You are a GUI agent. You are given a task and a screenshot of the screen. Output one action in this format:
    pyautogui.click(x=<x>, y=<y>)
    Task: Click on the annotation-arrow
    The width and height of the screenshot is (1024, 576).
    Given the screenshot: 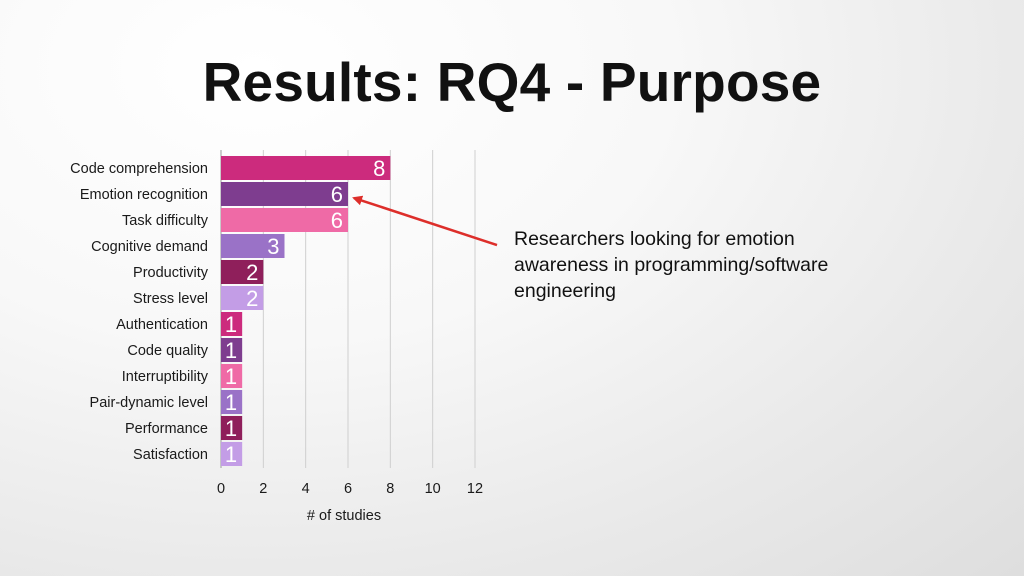 What is the action you would take?
    pyautogui.click(x=425, y=221)
    